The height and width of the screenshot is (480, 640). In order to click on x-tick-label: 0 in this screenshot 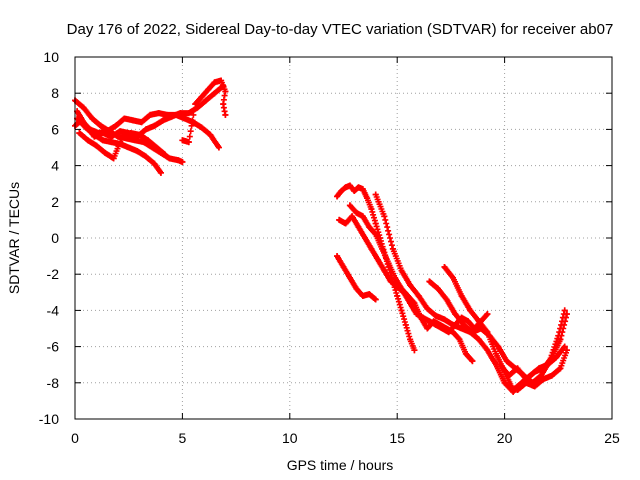, I will do `click(75, 438)`.